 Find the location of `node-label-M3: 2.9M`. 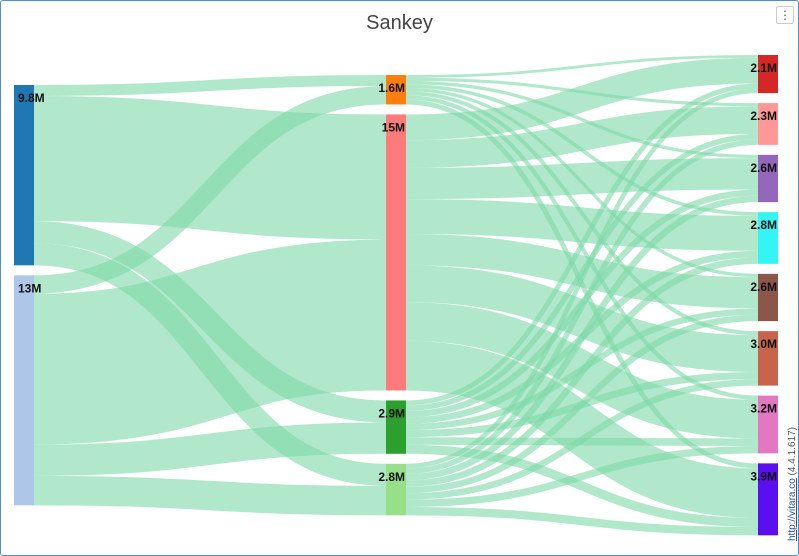

node-label-M3: 2.9M is located at coordinates (391, 413).